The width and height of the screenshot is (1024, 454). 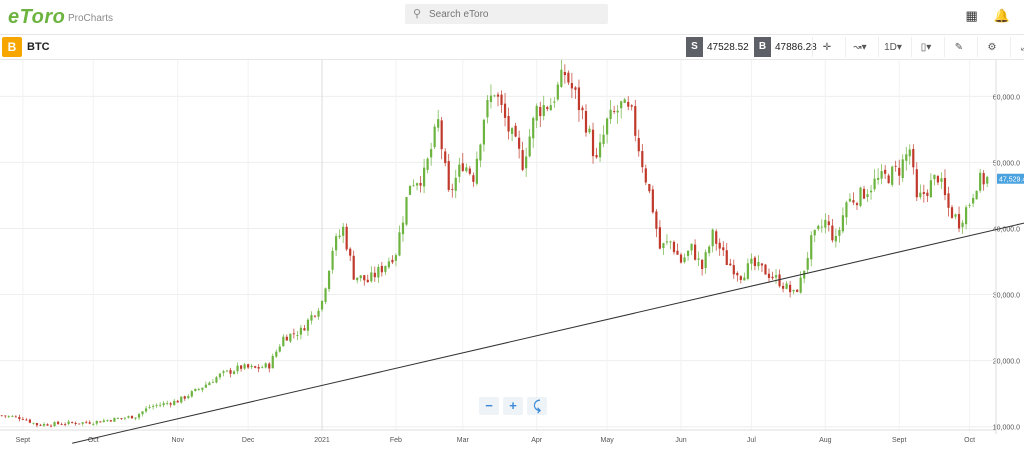 I want to click on candle-icon: ▯▾, so click(x=925, y=47).